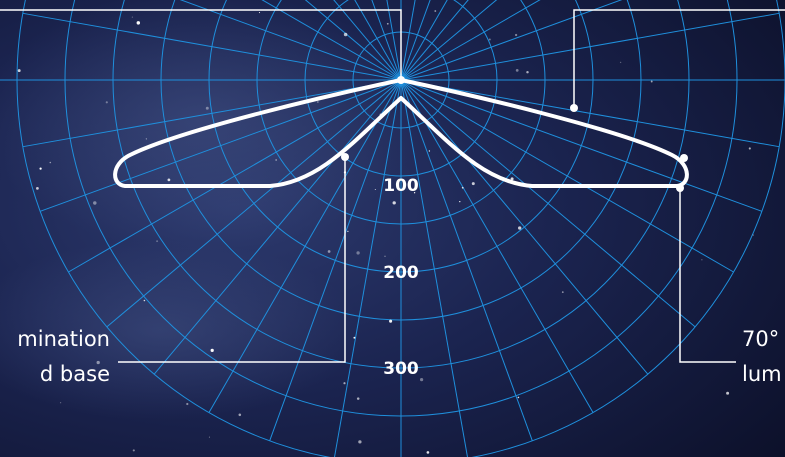 This screenshot has width=785, height=457. Describe the element at coordinates (762, 374) in the screenshot. I see `note-line: lum` at that location.